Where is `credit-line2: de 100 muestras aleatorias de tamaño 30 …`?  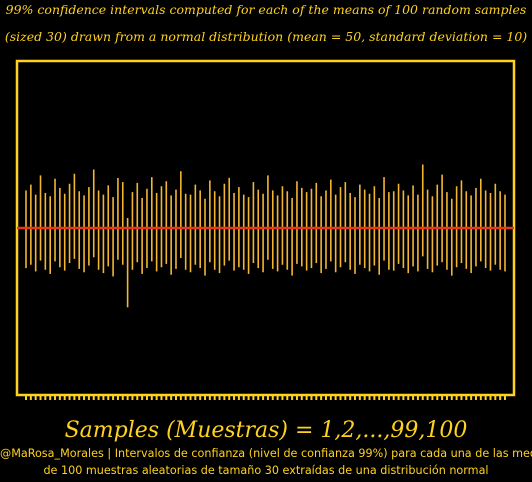 credit-line2: de 100 muestras aleatorias de tamaño 30 … is located at coordinates (266, 470).